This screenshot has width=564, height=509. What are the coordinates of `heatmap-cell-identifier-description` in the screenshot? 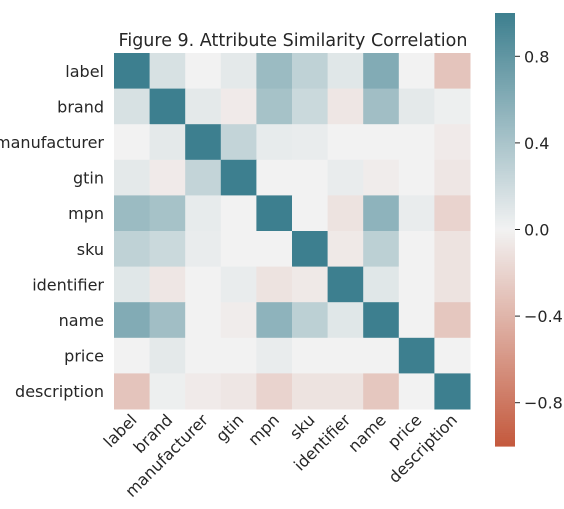 It's located at (452, 284).